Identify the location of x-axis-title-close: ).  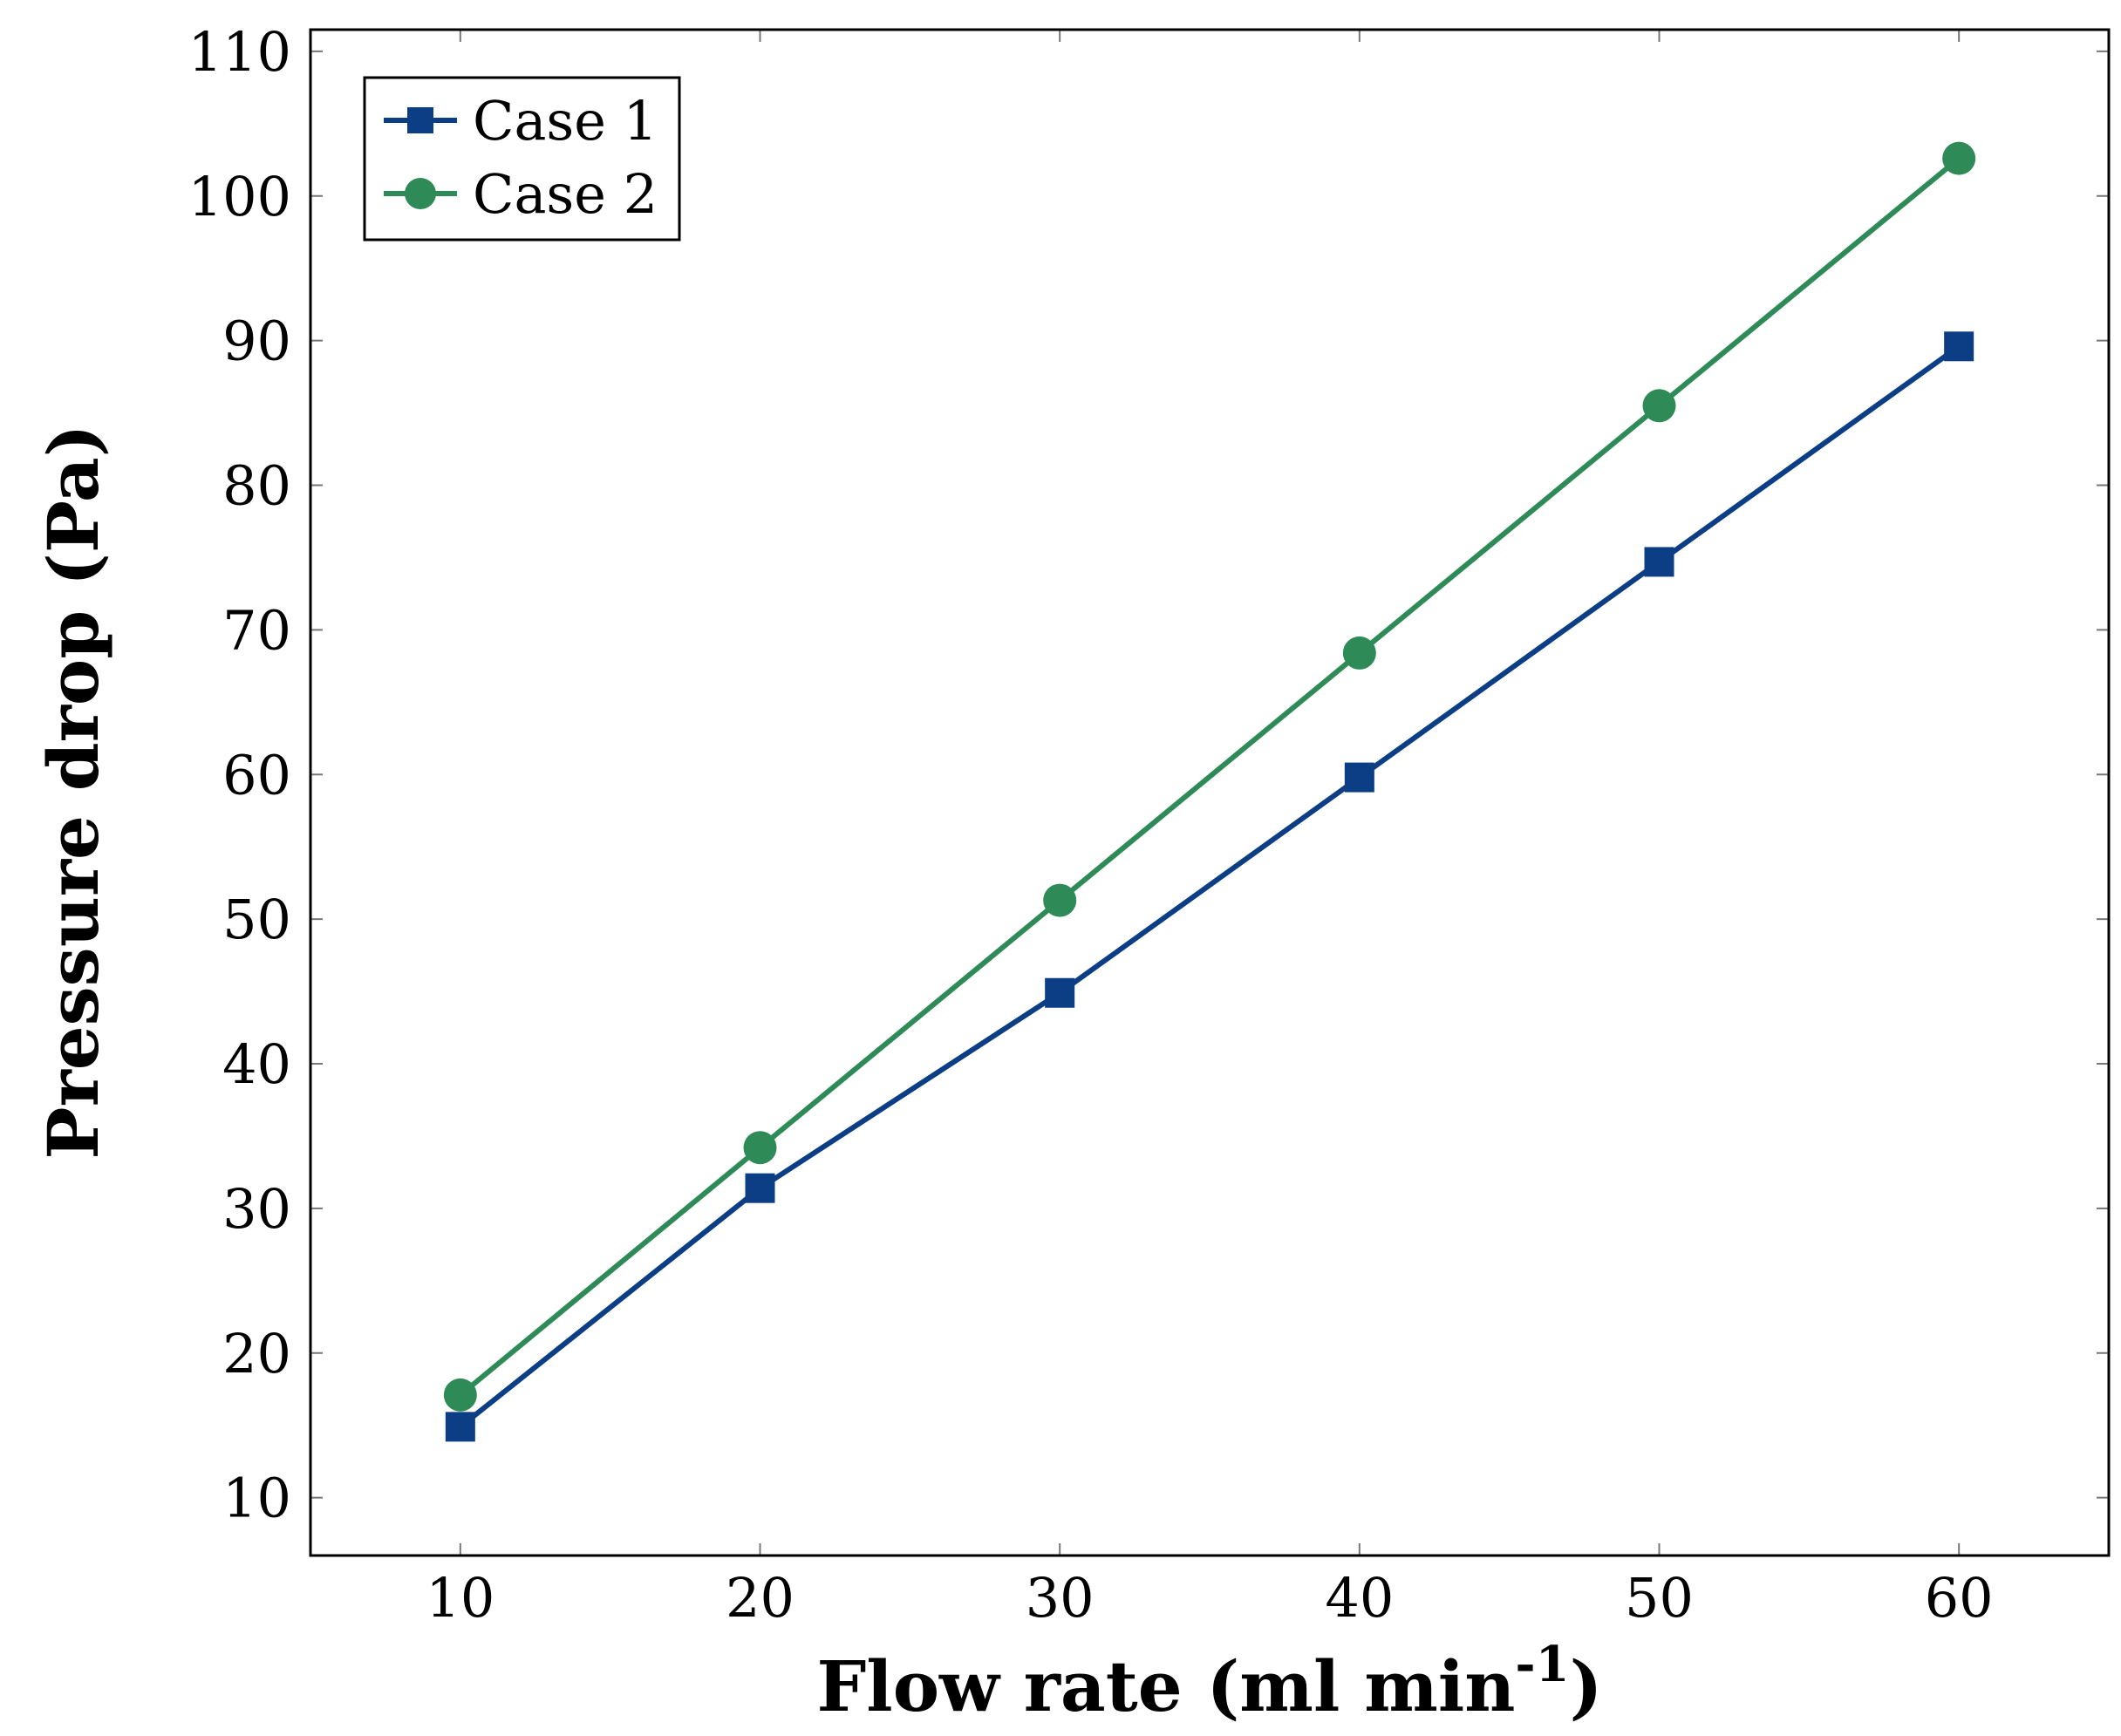
(1586, 1686).